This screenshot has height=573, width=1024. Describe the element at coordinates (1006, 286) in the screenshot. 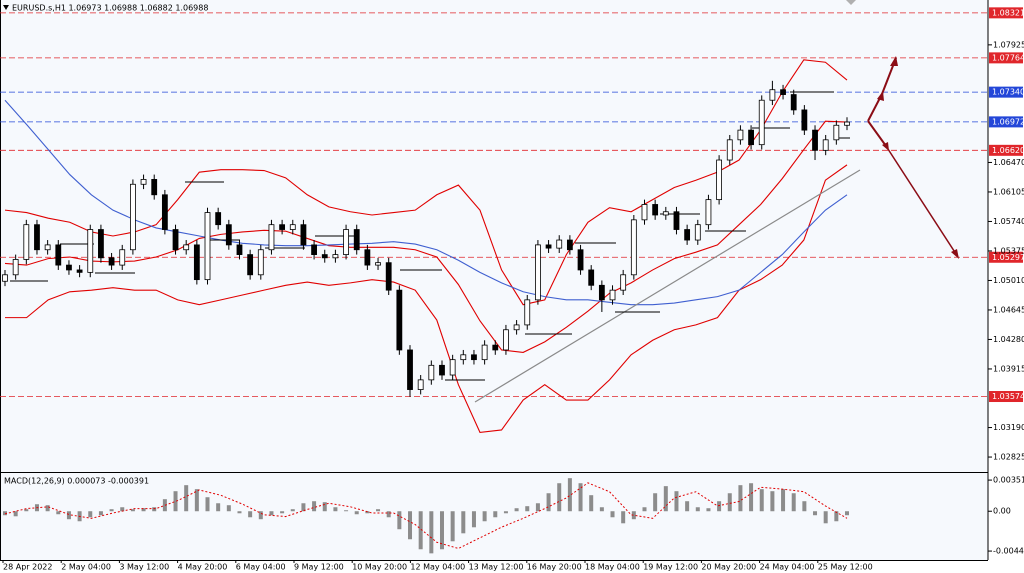

I see `price-axis-background` at that location.